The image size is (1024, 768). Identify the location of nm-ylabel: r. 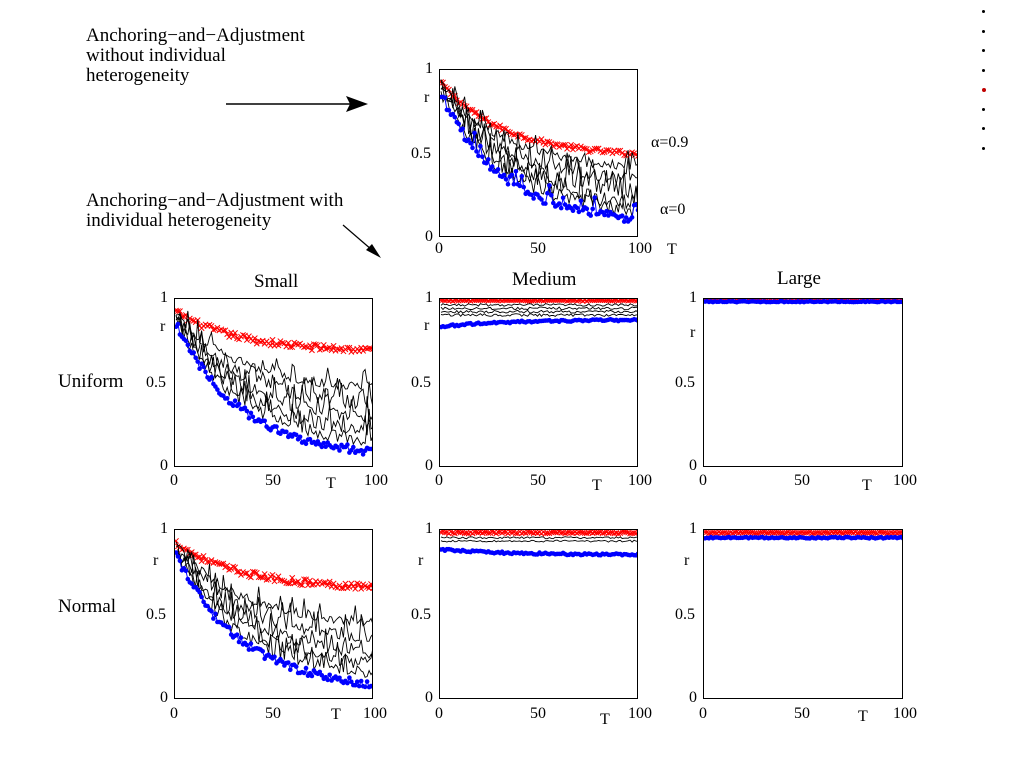
(421, 560).